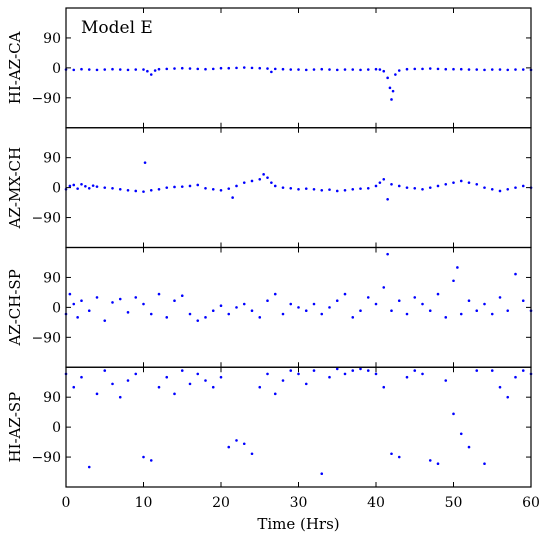 This screenshot has height=544, width=548. What do you see at coordinates (15, 188) in the screenshot?
I see `ylabel-panel-1: AZ-MX-CH` at bounding box center [15, 188].